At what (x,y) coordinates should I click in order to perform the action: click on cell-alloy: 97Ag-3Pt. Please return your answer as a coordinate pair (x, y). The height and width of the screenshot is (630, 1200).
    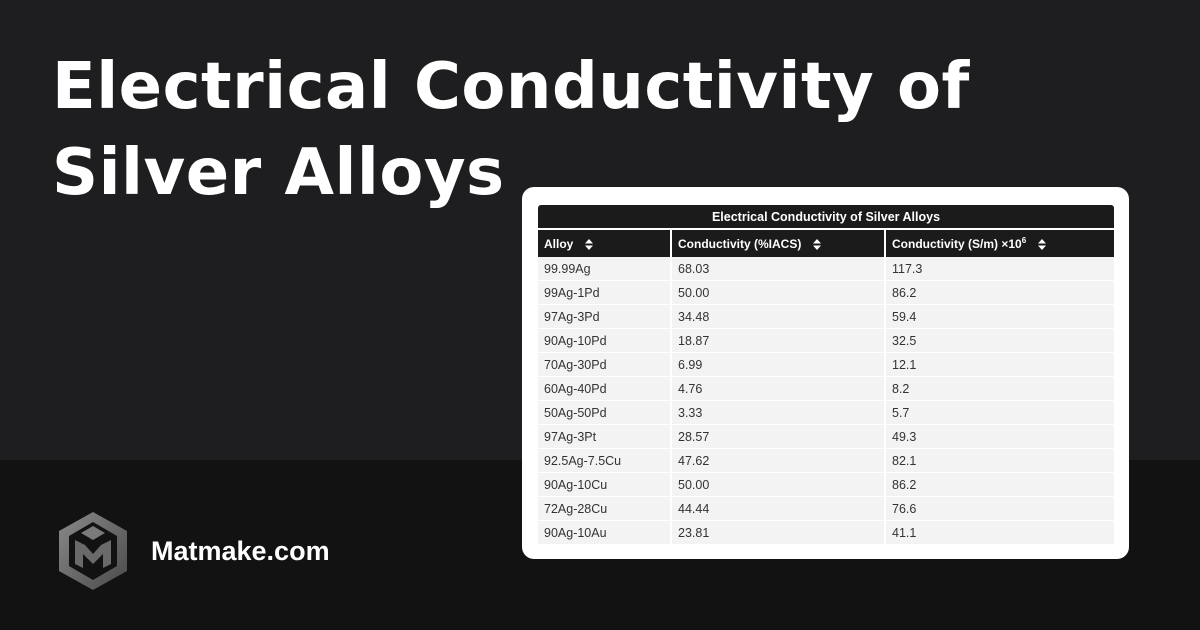
    Looking at the image, I should click on (605, 437).